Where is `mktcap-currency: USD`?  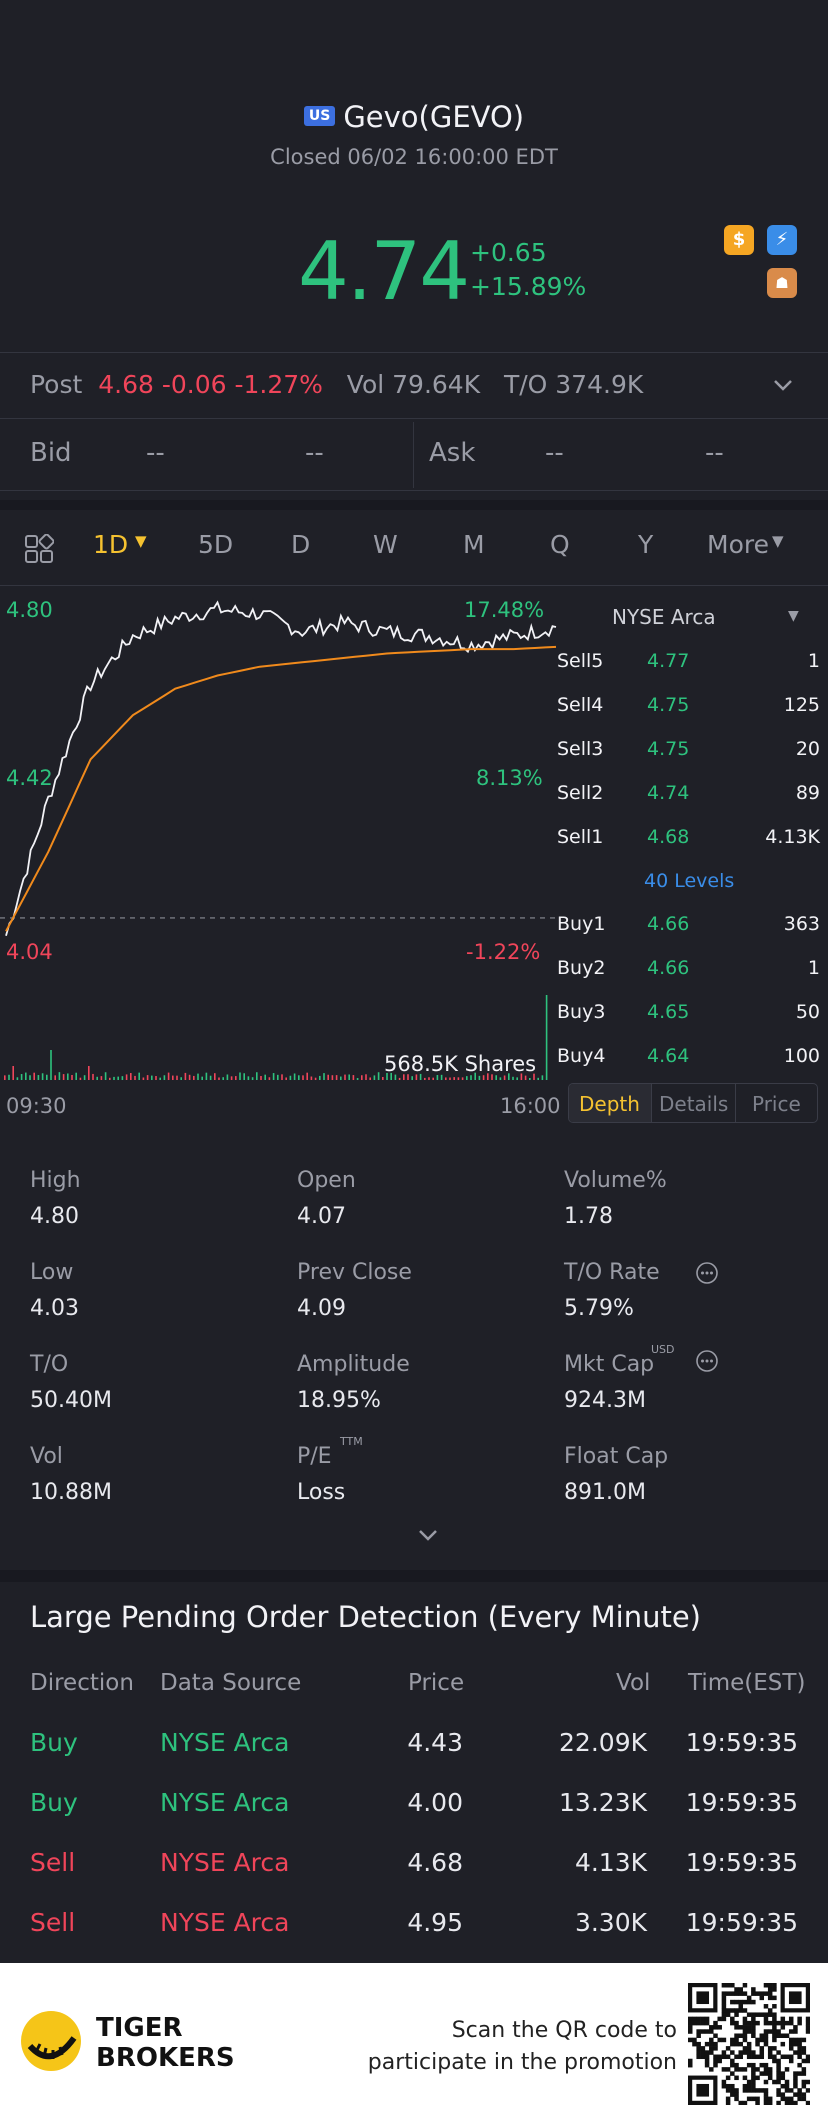
mktcap-currency: USD is located at coordinates (663, 1349).